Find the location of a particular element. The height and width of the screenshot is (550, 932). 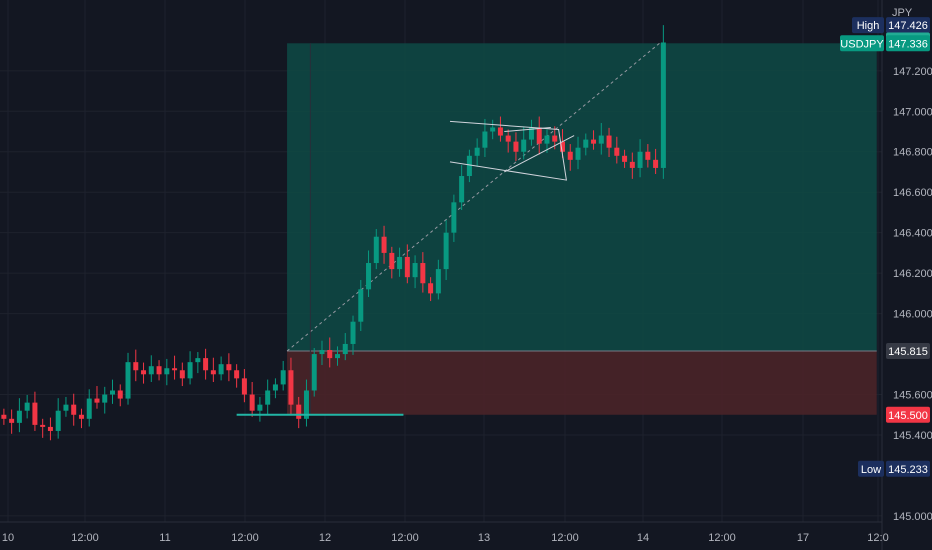

flag-pattern is located at coordinates (508, 150).